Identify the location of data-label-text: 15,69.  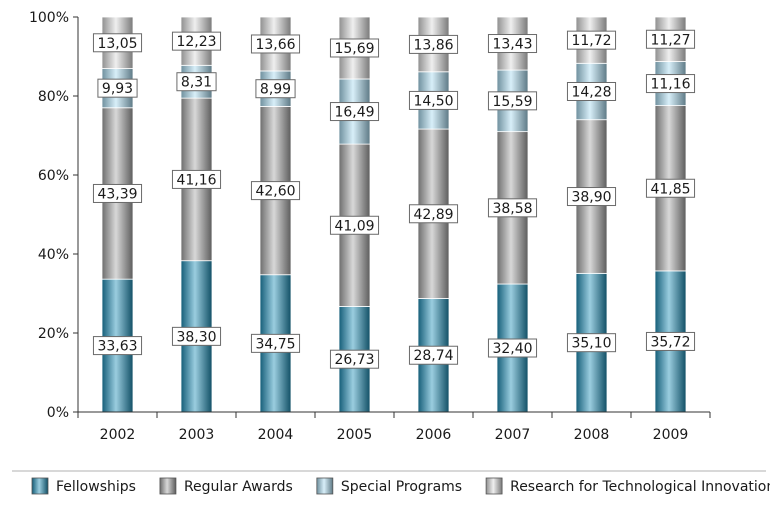
(354, 49).